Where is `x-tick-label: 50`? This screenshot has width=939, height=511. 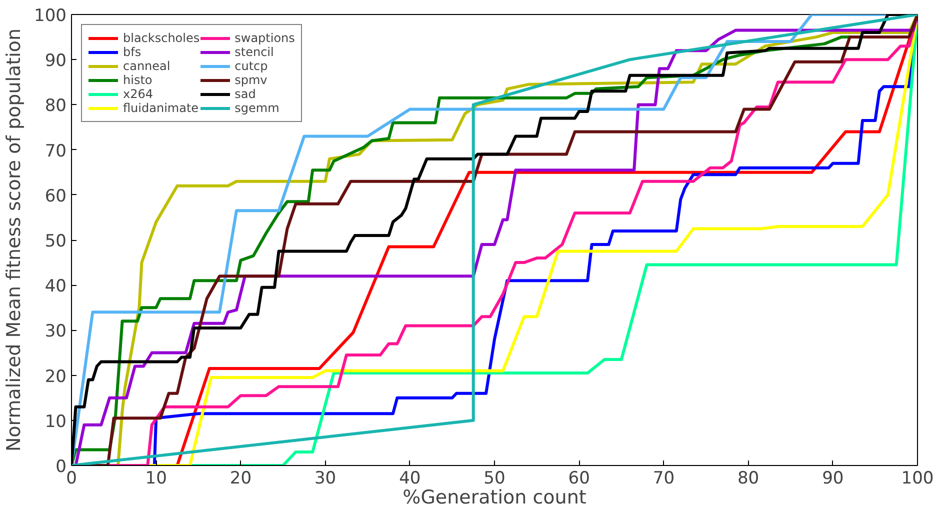
x-tick-label: 50 is located at coordinates (495, 478).